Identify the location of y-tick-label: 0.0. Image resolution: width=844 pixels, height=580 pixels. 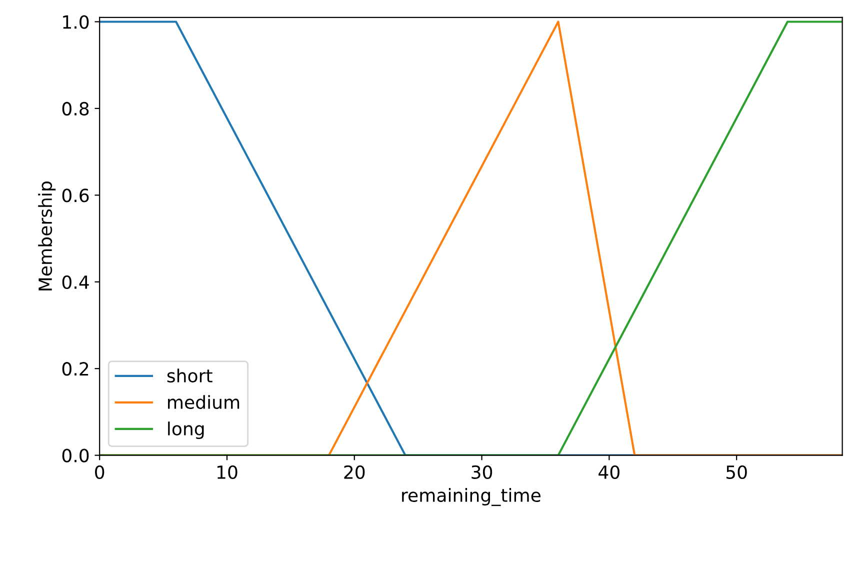
(75, 455).